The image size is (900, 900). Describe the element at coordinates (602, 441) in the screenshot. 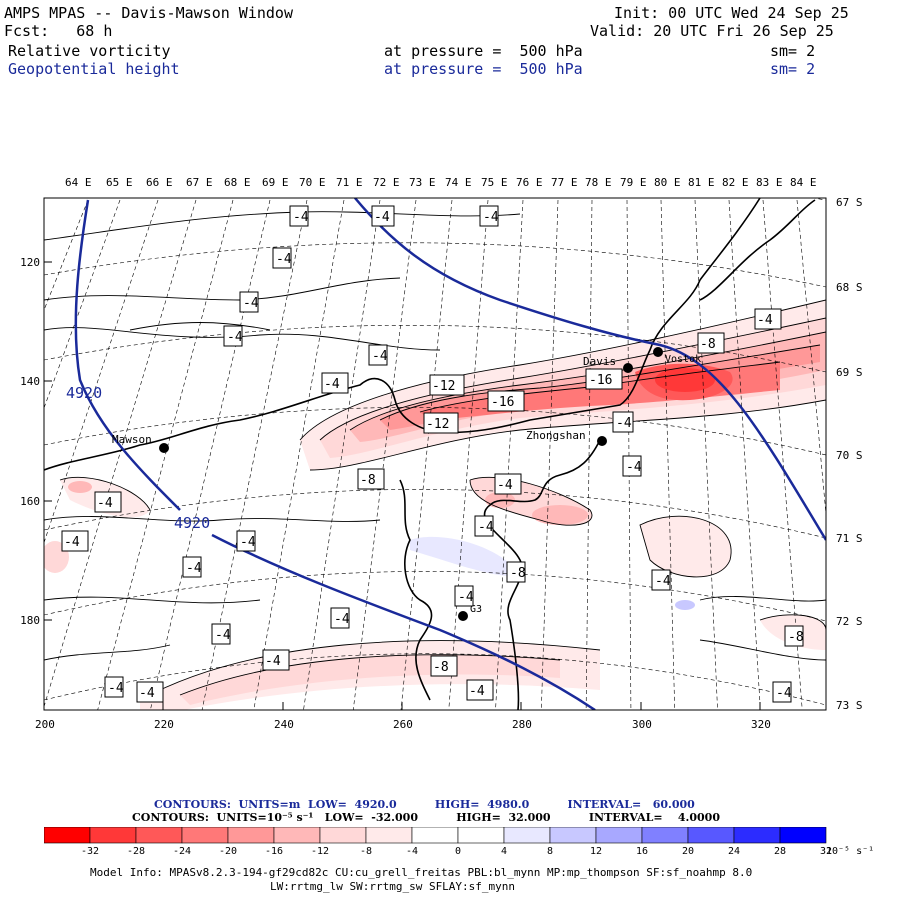

I see `station-marker-zhongshan` at that location.